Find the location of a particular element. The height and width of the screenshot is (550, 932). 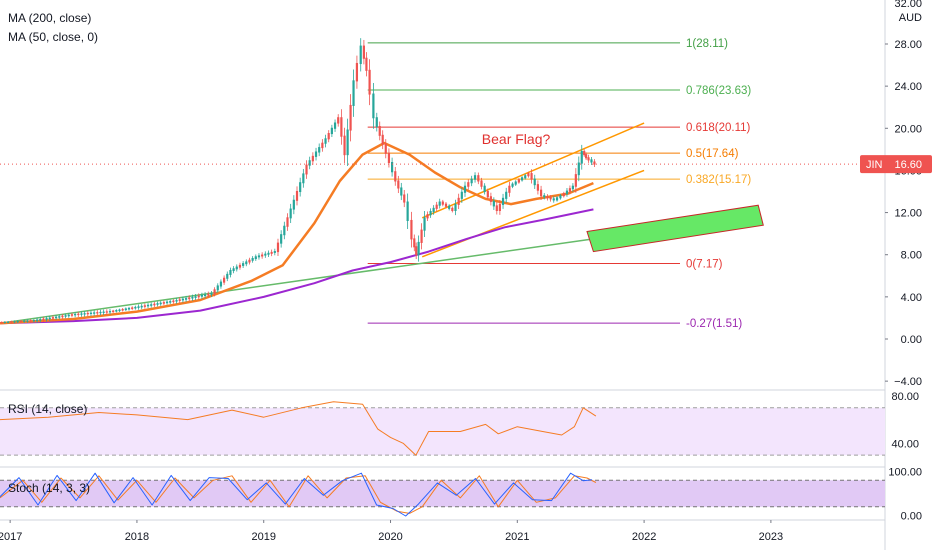

ma200-line is located at coordinates (297, 266).